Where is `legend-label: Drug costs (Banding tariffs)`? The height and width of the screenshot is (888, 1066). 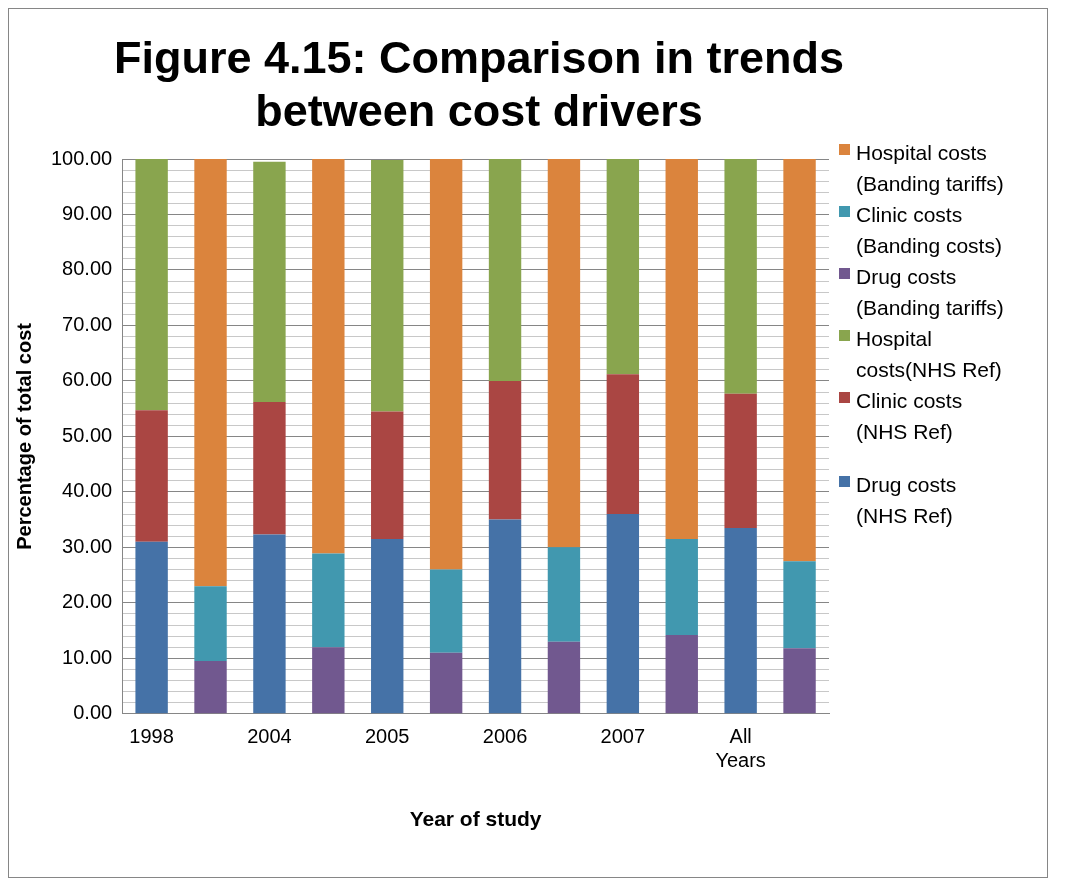 legend-label: Drug costs (Banding tariffs) is located at coordinates (930, 292).